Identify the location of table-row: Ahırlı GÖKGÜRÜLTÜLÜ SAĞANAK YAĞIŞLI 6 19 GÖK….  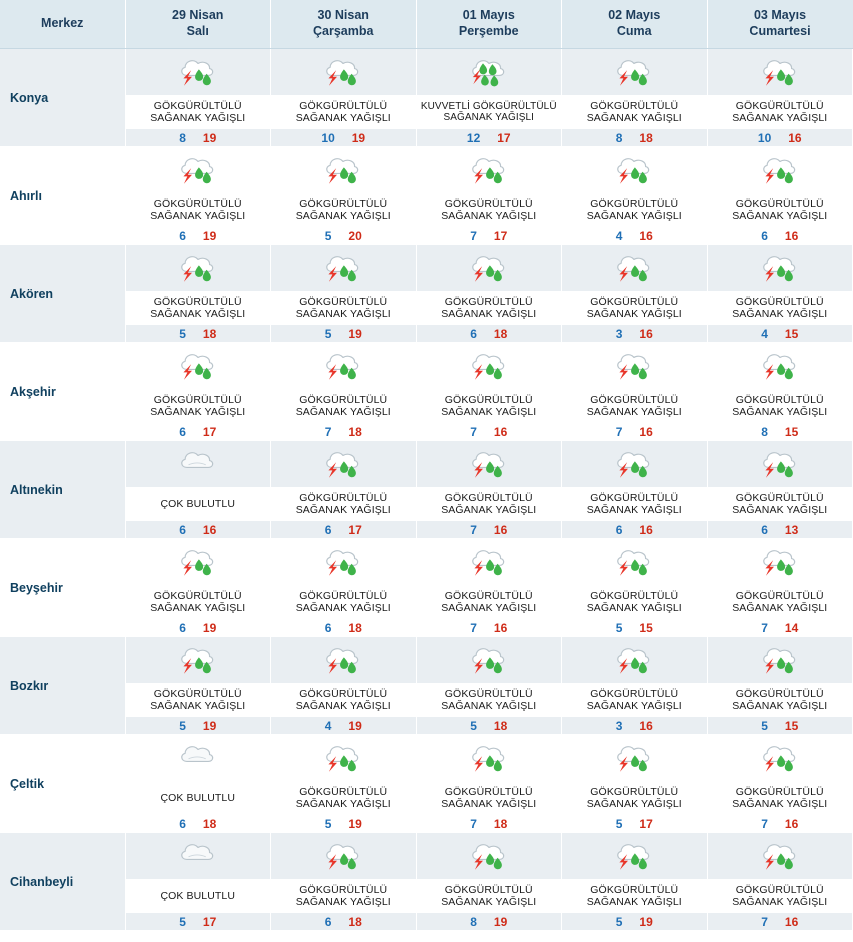
(426, 195).